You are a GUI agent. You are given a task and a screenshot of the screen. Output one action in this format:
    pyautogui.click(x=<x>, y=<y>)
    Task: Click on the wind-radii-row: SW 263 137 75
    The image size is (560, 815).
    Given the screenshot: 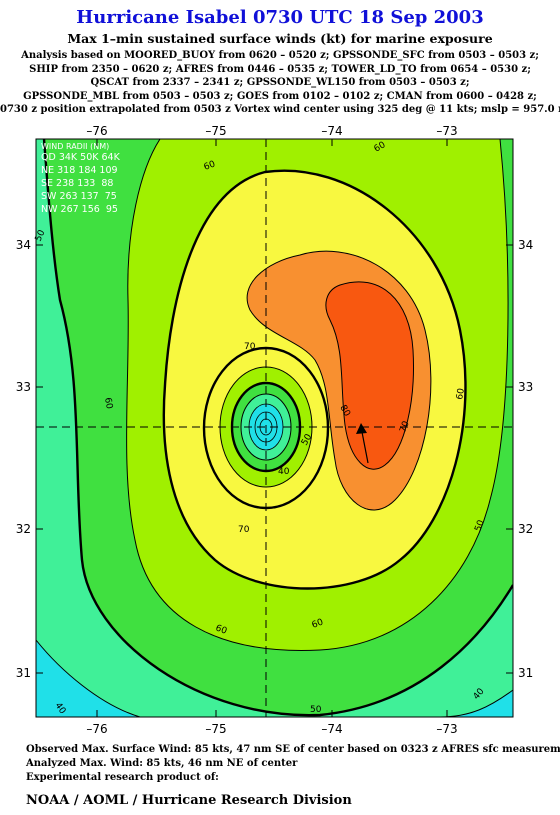 What is the action you would take?
    pyautogui.click(x=79, y=196)
    